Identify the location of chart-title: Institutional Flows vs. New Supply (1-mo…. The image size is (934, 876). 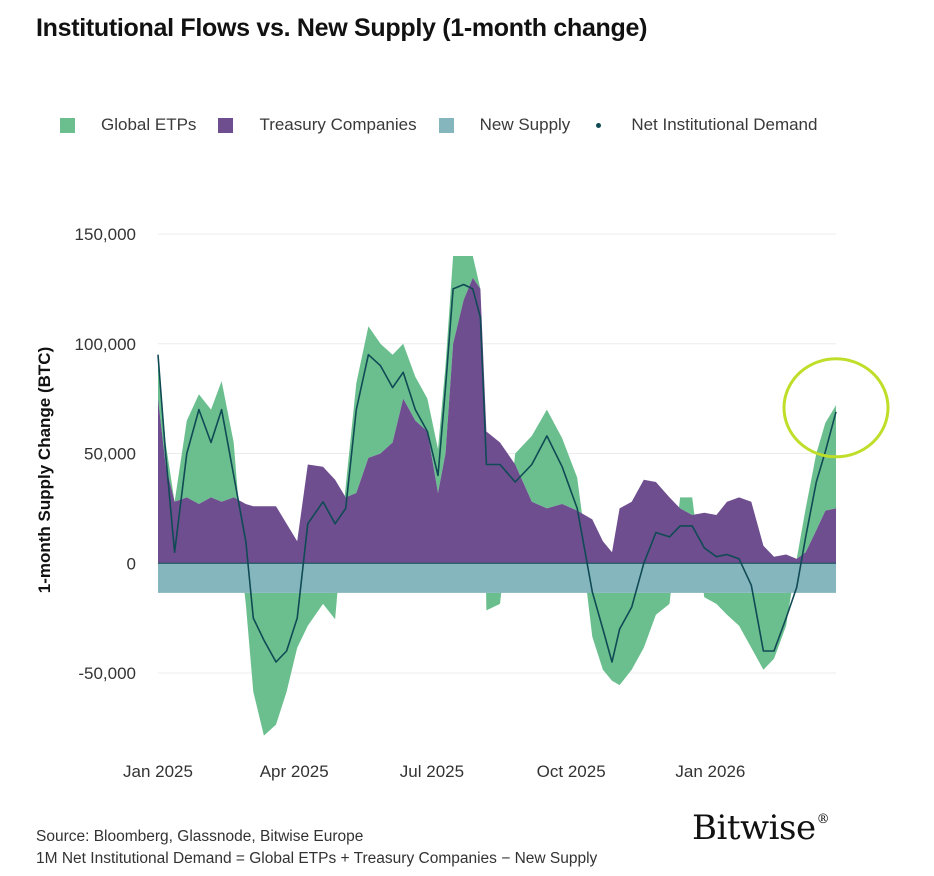
(342, 28).